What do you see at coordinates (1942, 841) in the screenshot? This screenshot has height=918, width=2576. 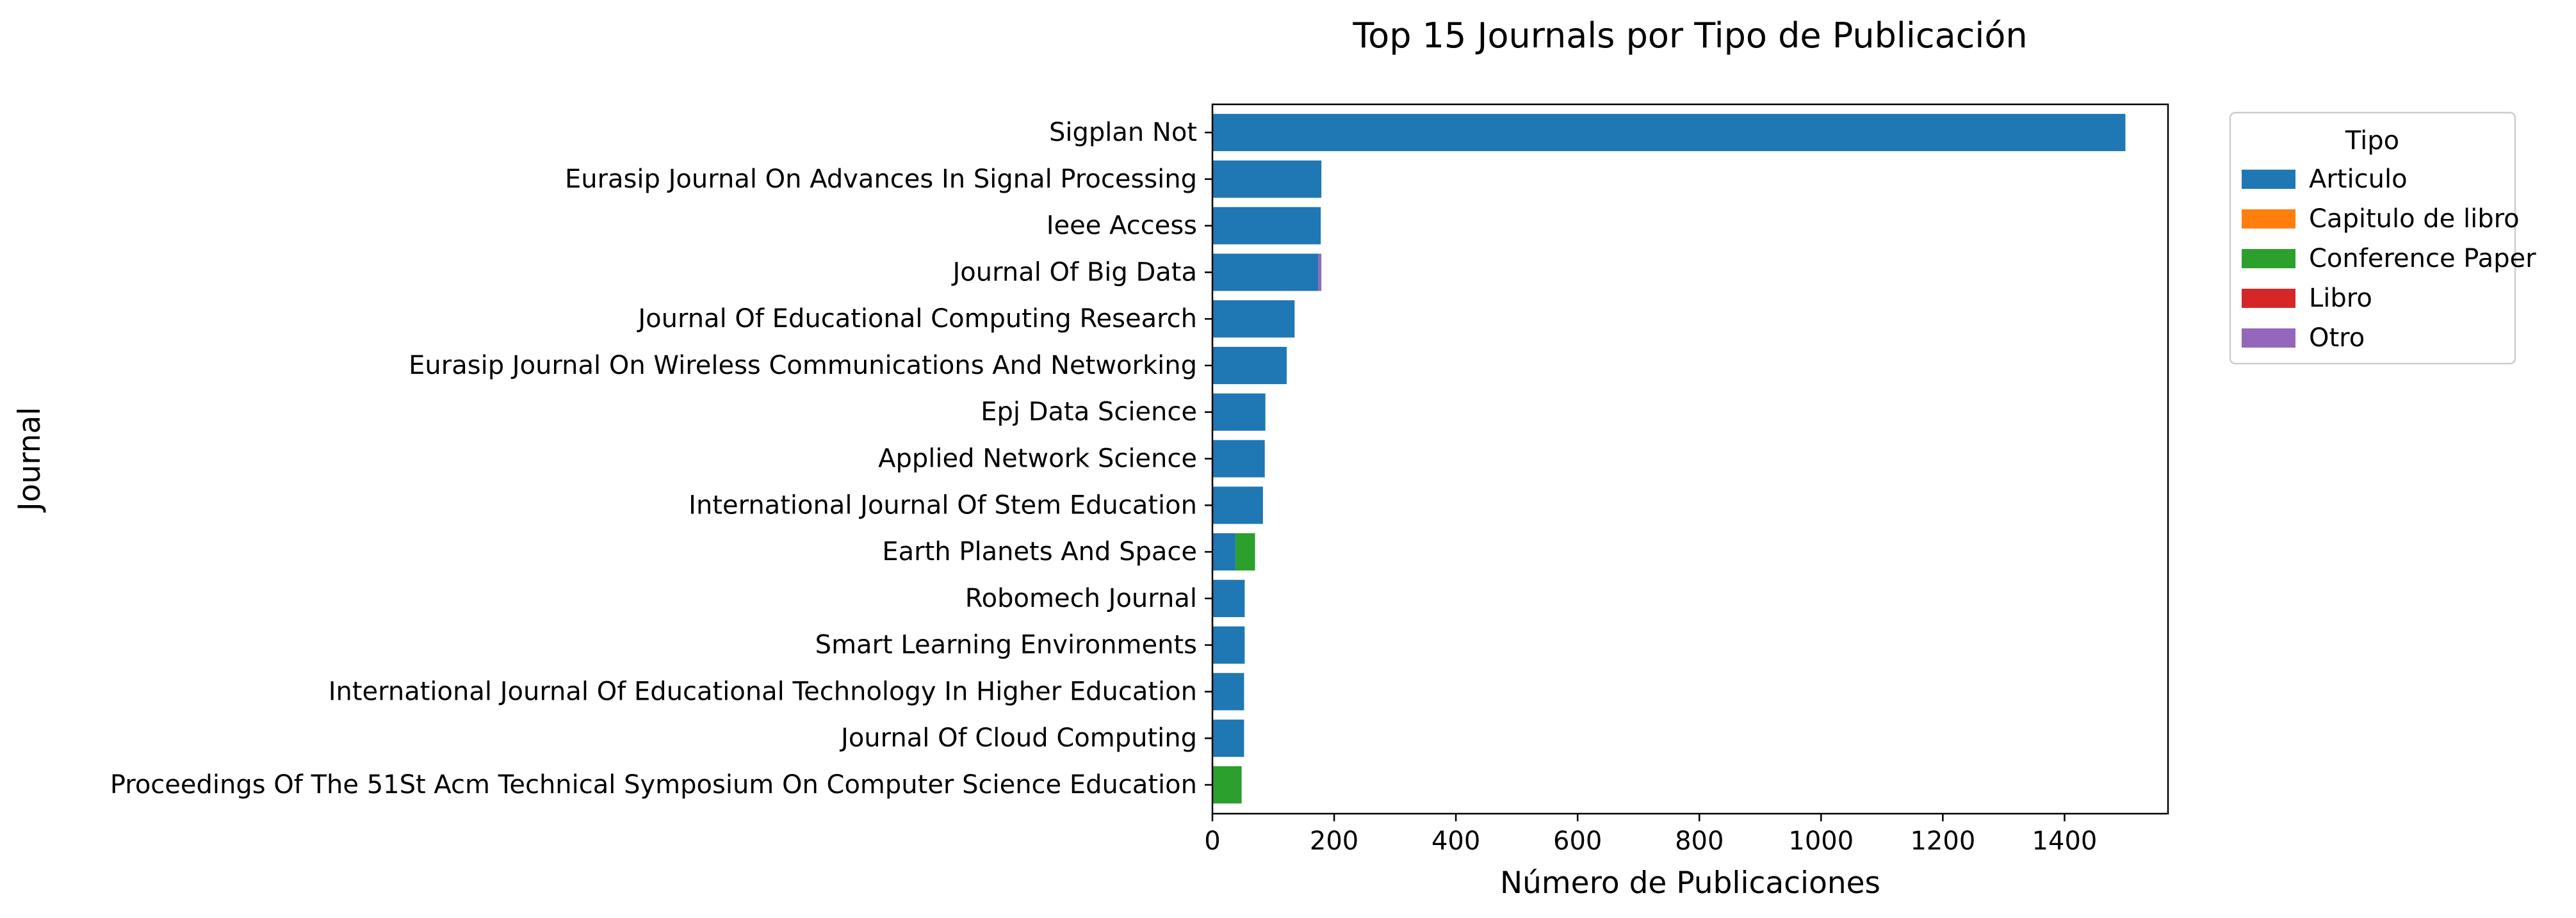 I see `x-tick-label: 1200` at bounding box center [1942, 841].